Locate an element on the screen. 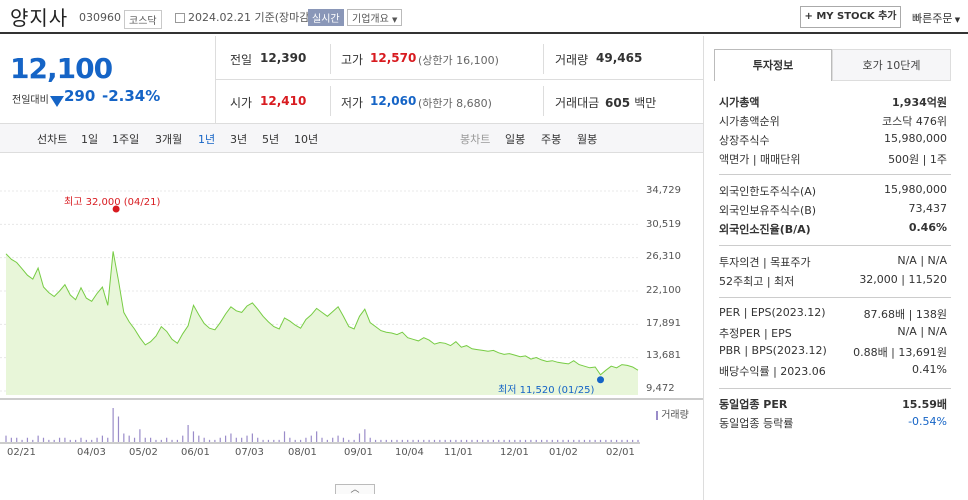  info-label: 52주최고 | 최저 is located at coordinates (757, 281).